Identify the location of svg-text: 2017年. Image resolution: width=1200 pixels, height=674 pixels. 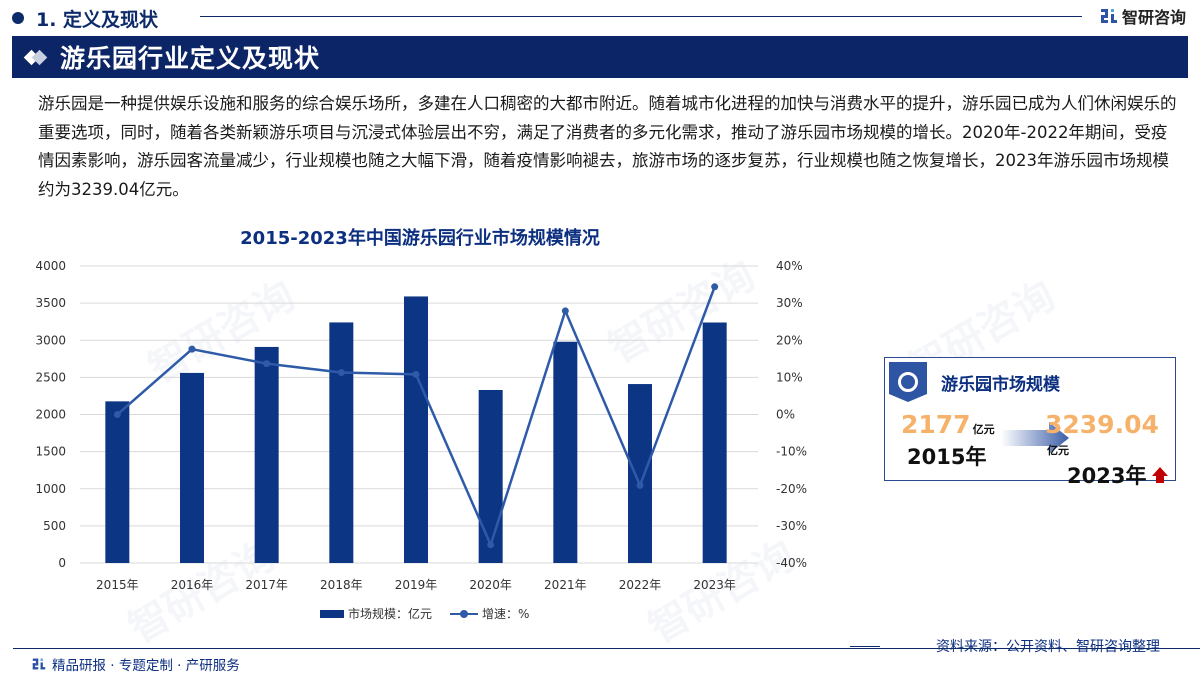
(266, 585).